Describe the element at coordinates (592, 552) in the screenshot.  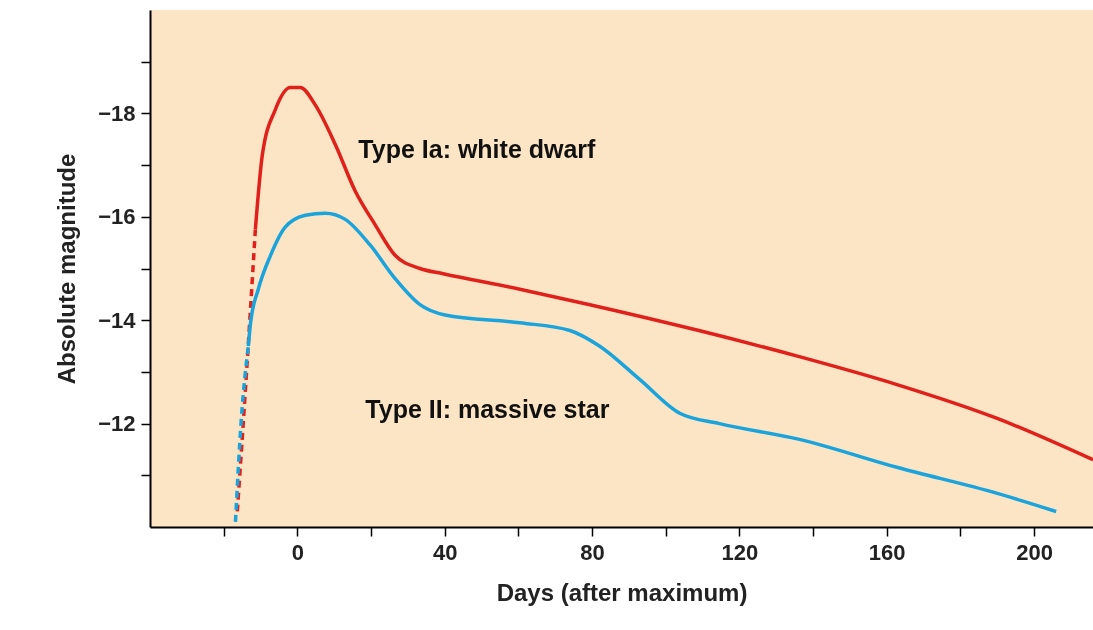
I see `x-tick-label: 80` at that location.